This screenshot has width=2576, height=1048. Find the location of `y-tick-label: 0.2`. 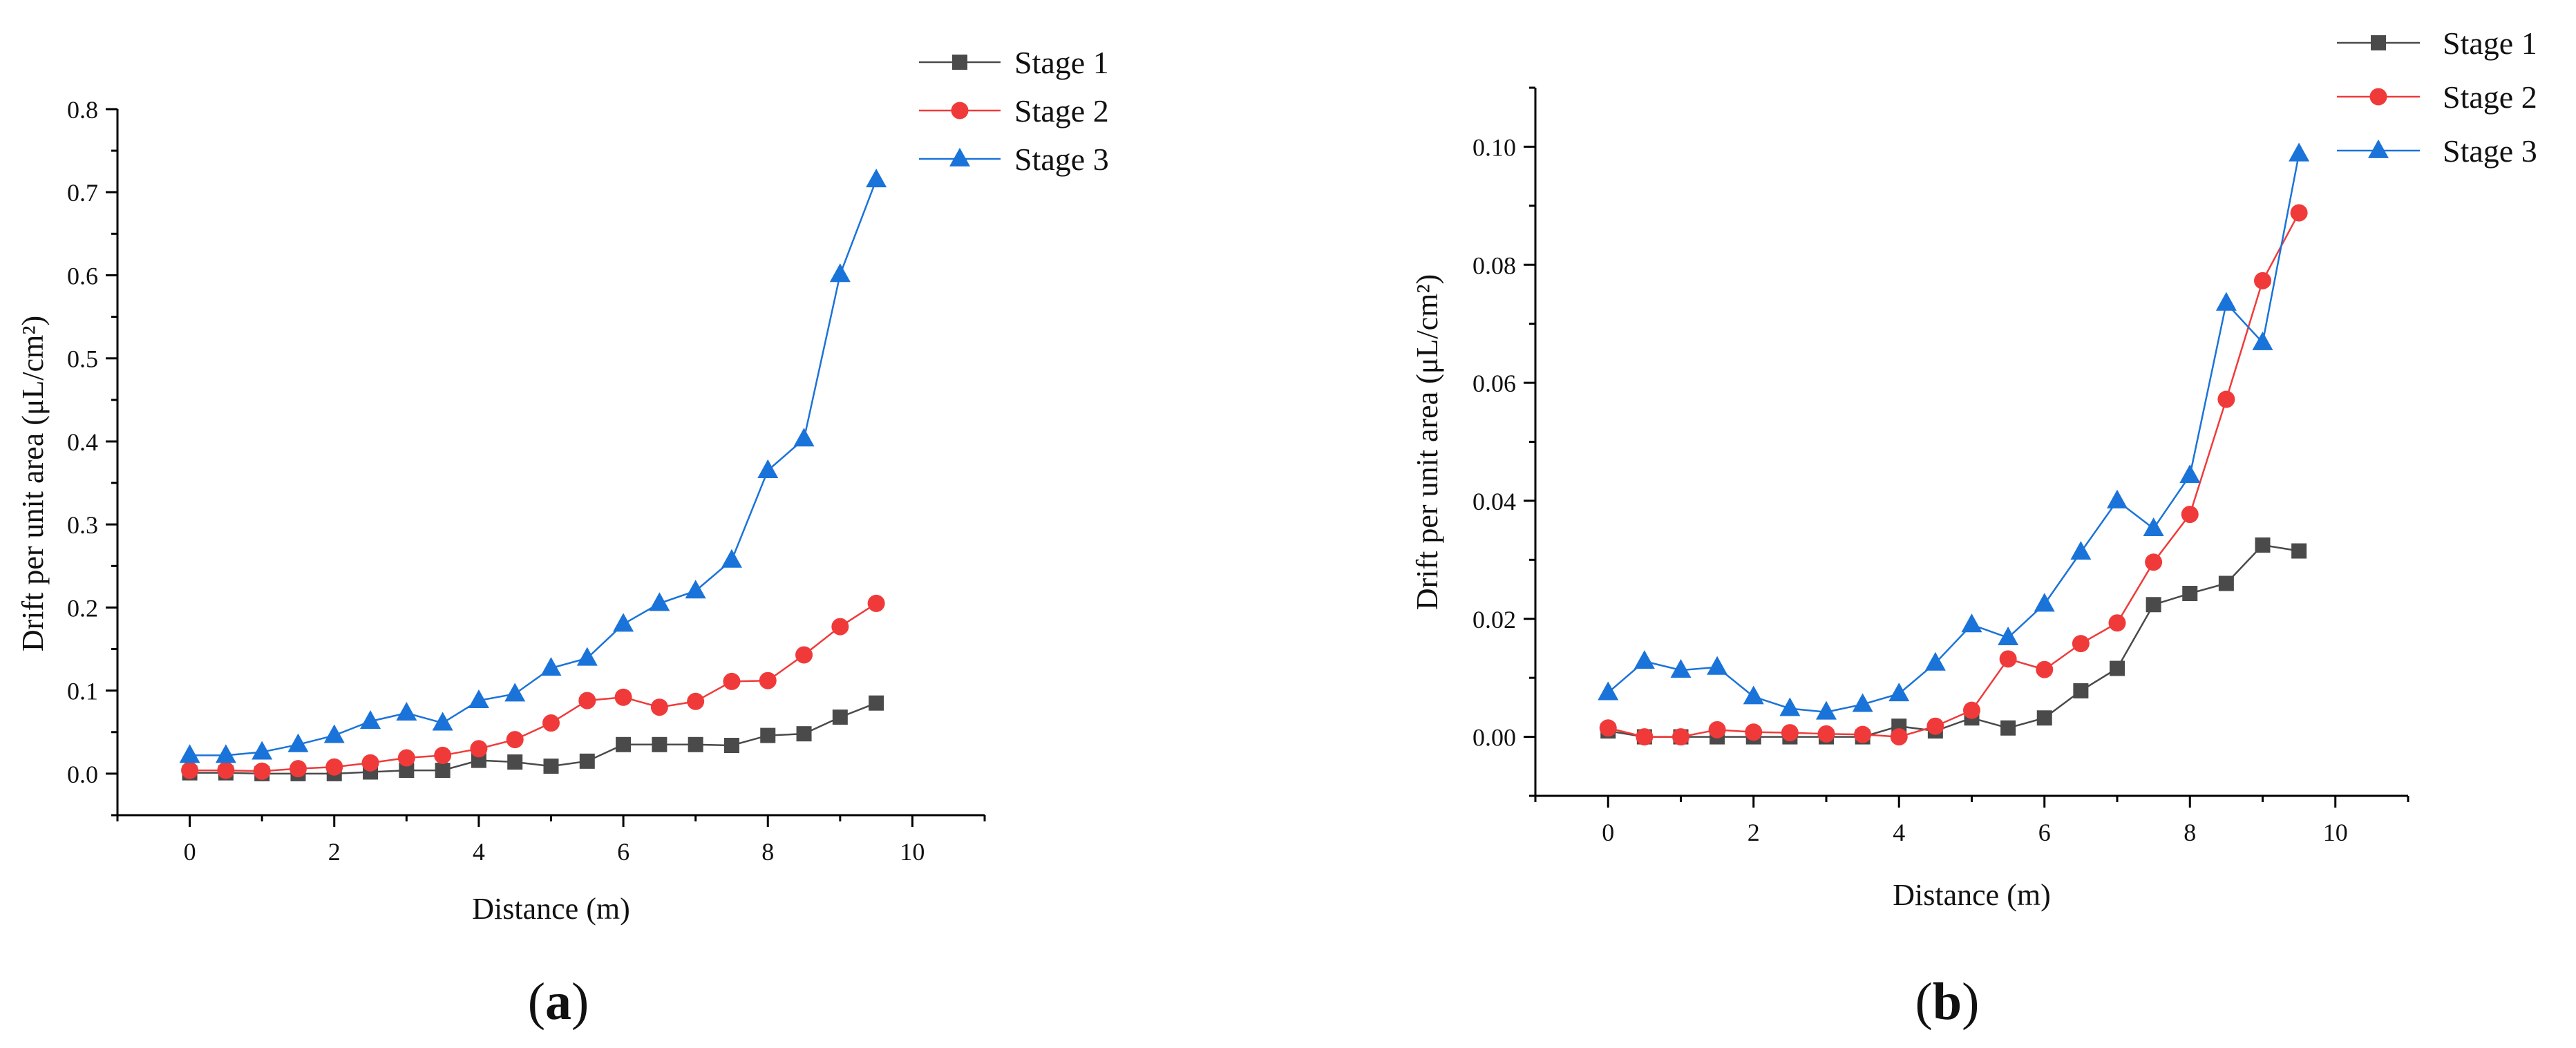

y-tick-label: 0.2 is located at coordinates (82, 608).